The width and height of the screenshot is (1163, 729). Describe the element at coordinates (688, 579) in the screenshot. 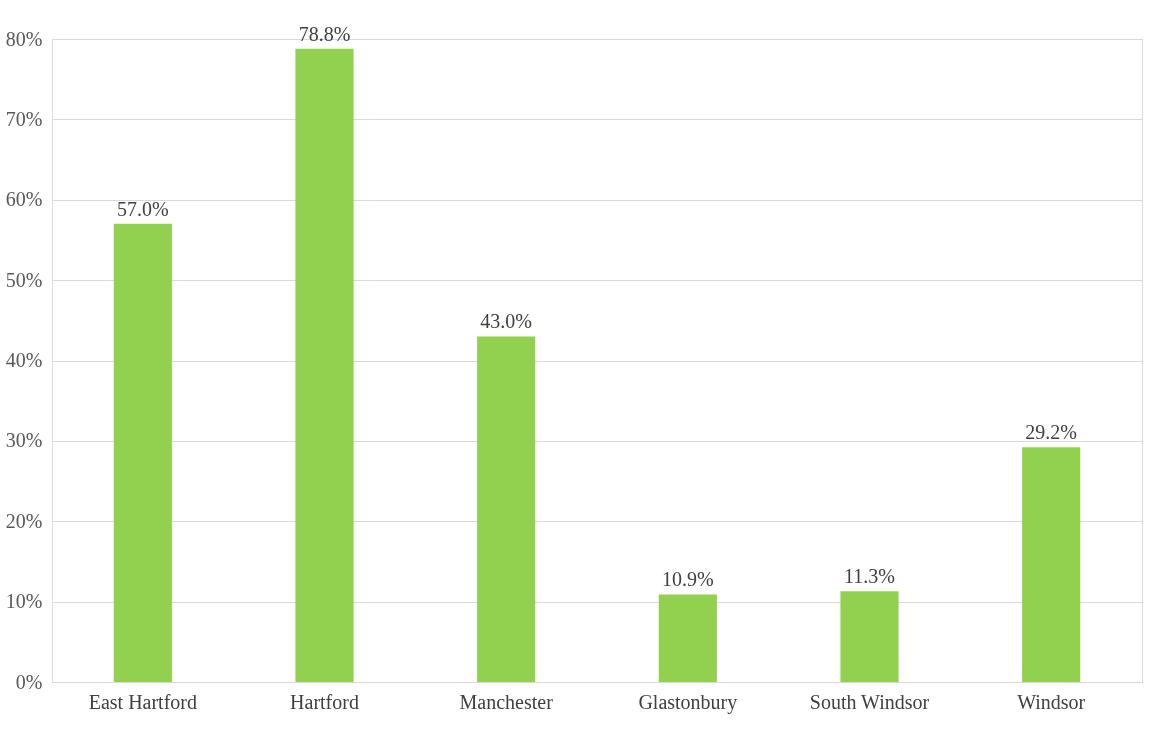

I see `data-label: 10.9%` at that location.